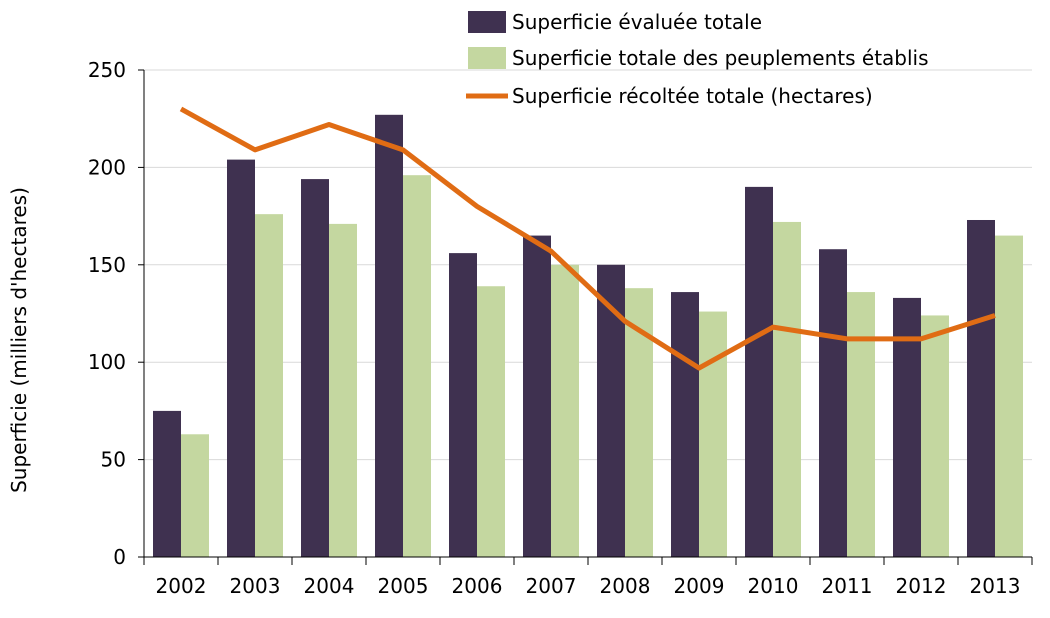 This screenshot has width=1050, height=618. Describe the element at coordinates (995, 586) in the screenshot. I see `x-tick-label: 2013` at that location.